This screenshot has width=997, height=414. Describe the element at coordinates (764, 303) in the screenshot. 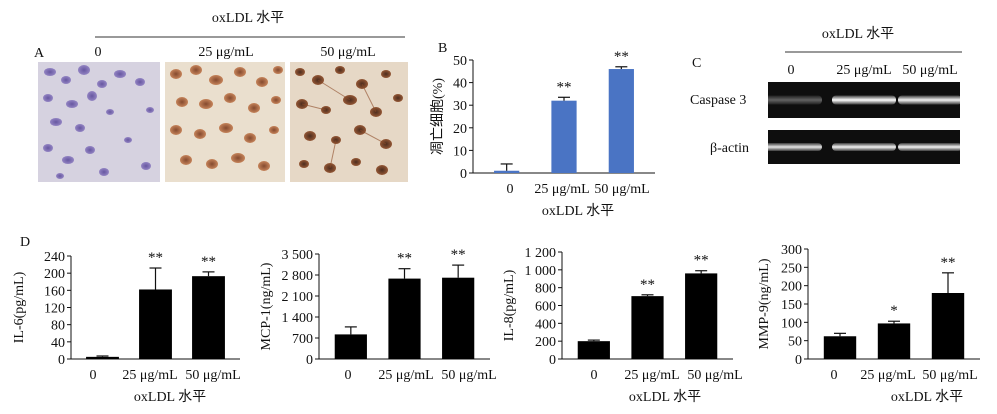

I see `y-axis-label: MMP-9(ng/mL)` at that location.